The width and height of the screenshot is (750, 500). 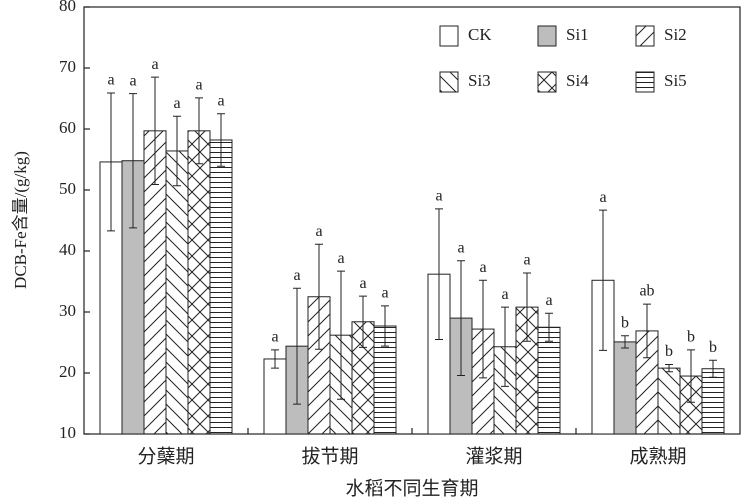 I want to click on y-axis-label: DCB-Fe含量/(g/kg), so click(x=20, y=220).